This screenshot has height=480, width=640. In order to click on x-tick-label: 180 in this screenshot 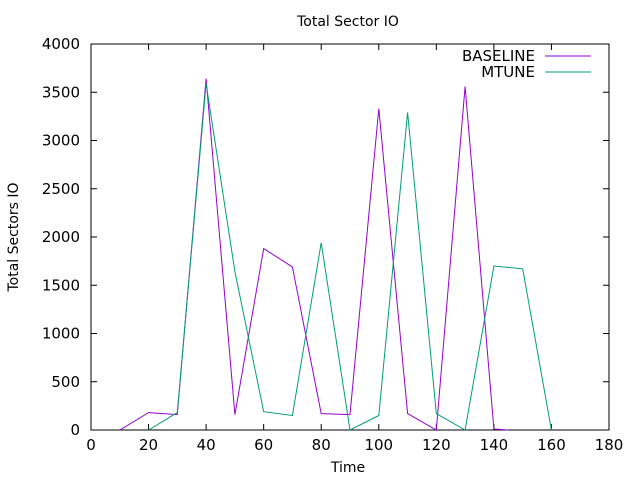, I will do `click(609, 445)`.